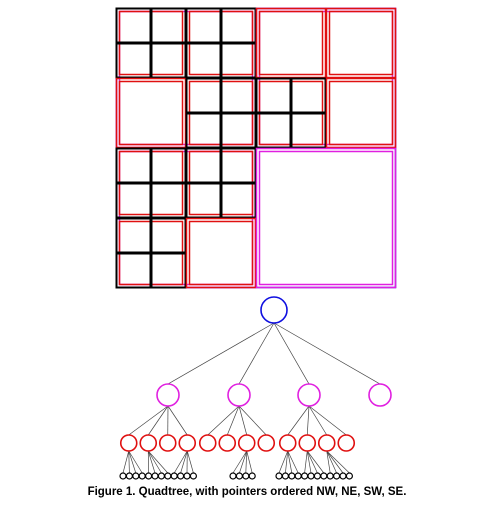  I want to click on quad-cell-root-nw-se-sw, so click(203, 130).